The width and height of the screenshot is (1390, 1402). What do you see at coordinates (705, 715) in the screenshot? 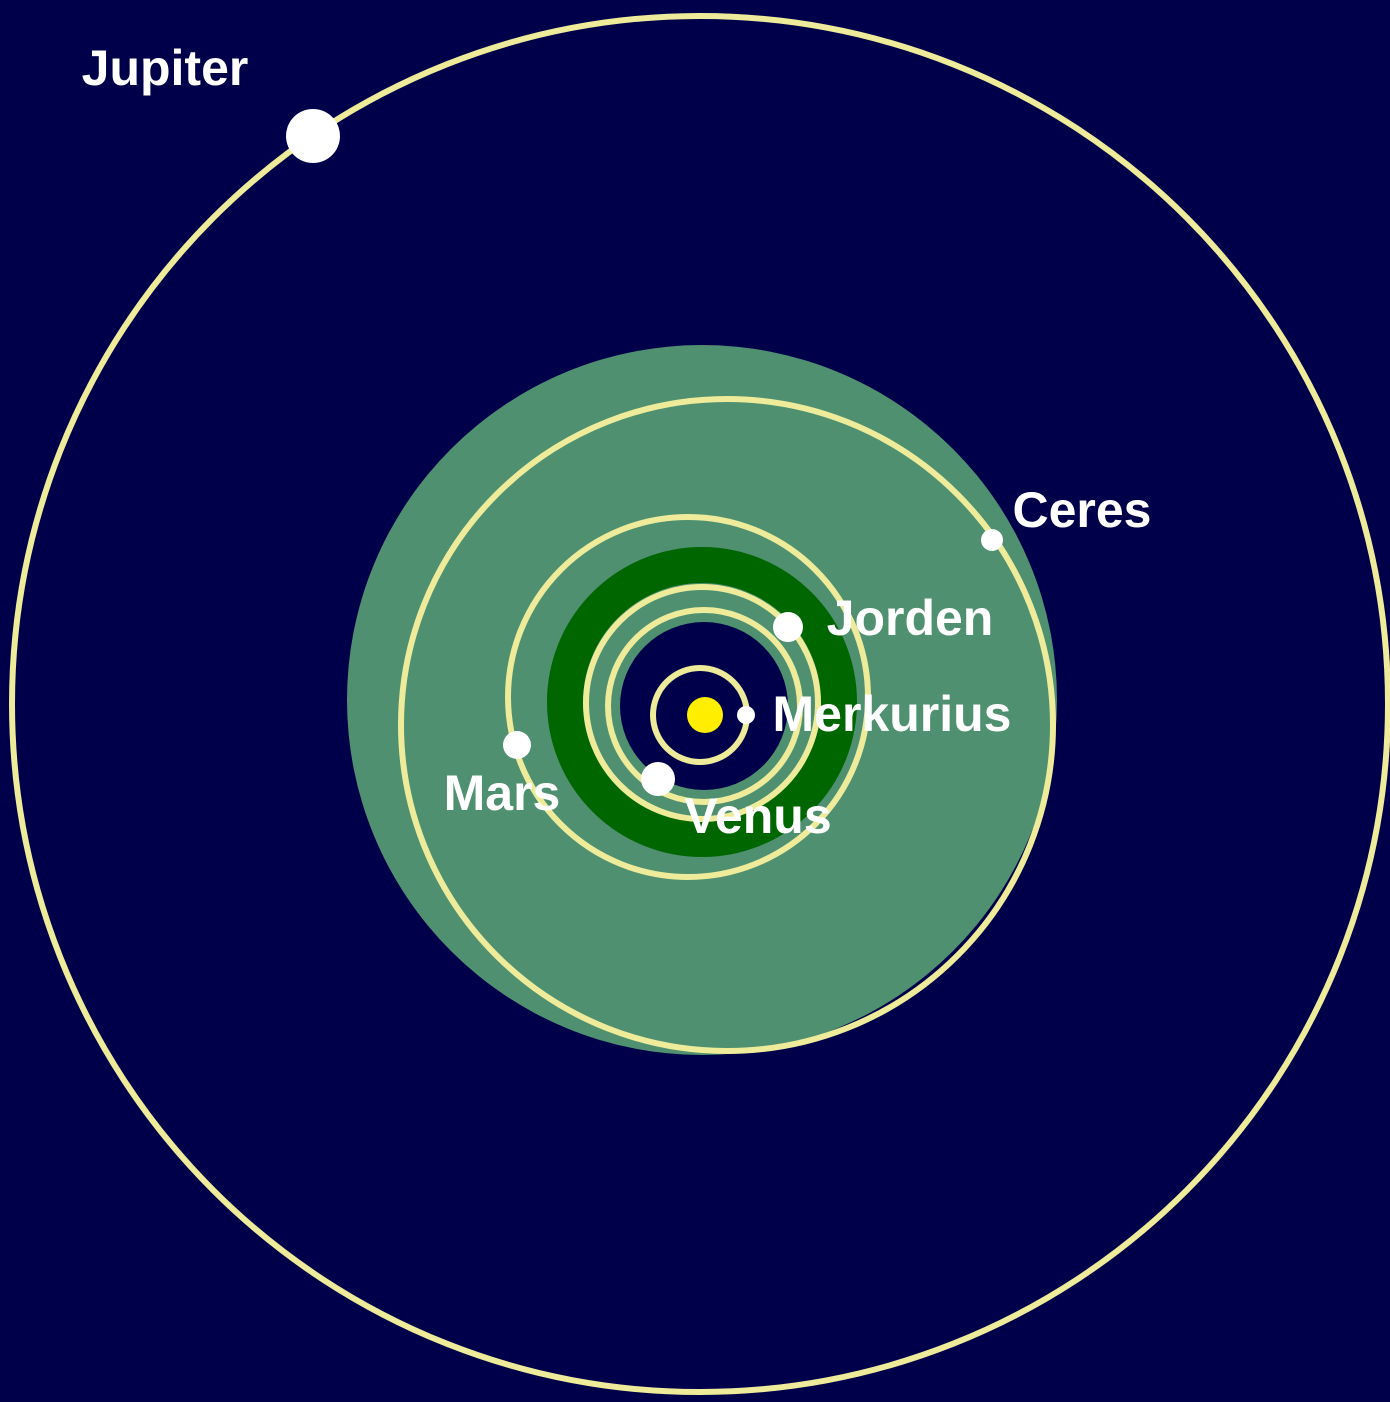
I see `sun` at bounding box center [705, 715].